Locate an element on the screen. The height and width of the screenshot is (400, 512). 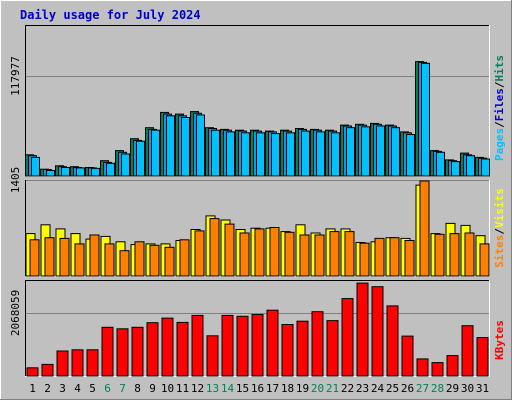
y-tick-label: 1405 is located at coordinates (15, 180).